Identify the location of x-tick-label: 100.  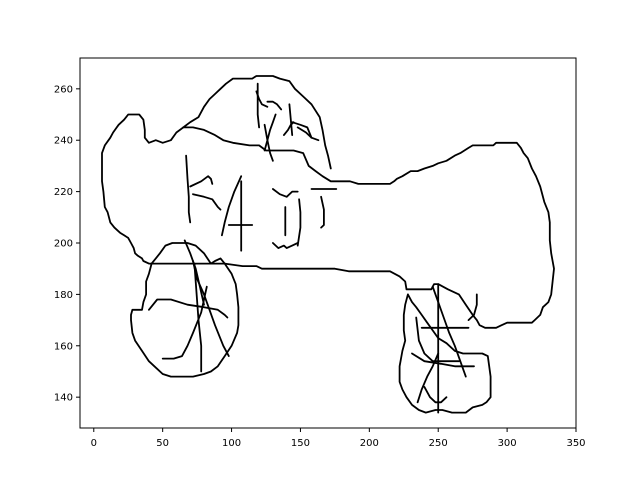
(231, 443).